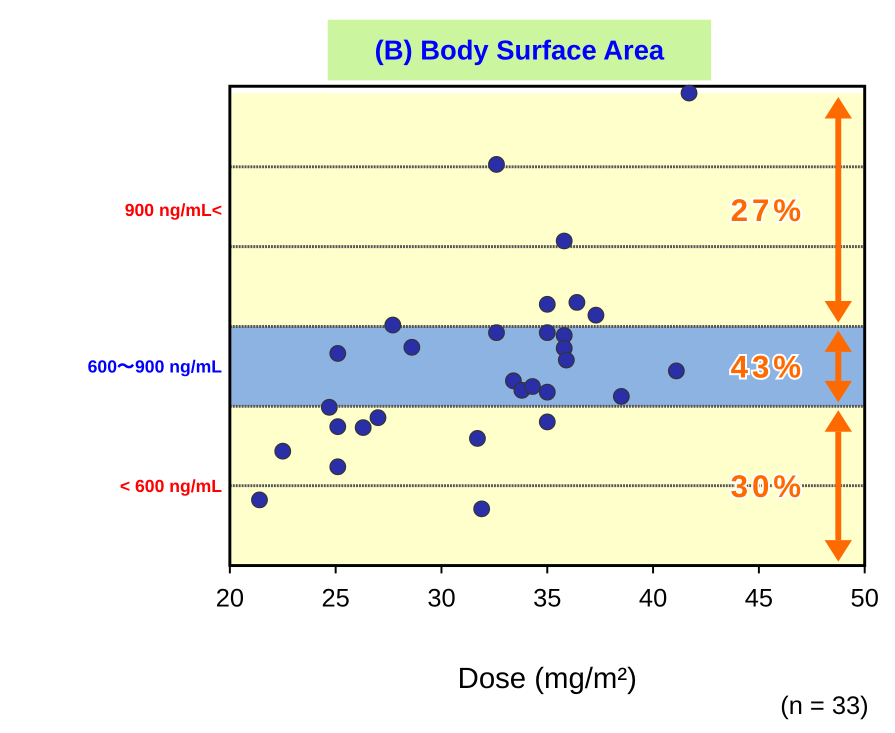 The height and width of the screenshot is (733, 895). I want to click on x-tick-label: 20, so click(230, 598).